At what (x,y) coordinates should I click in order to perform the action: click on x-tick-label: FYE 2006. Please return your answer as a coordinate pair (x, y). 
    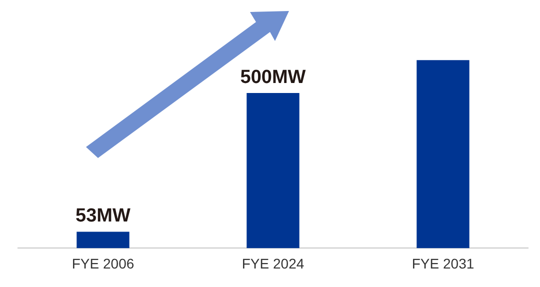
    Looking at the image, I should click on (103, 263).